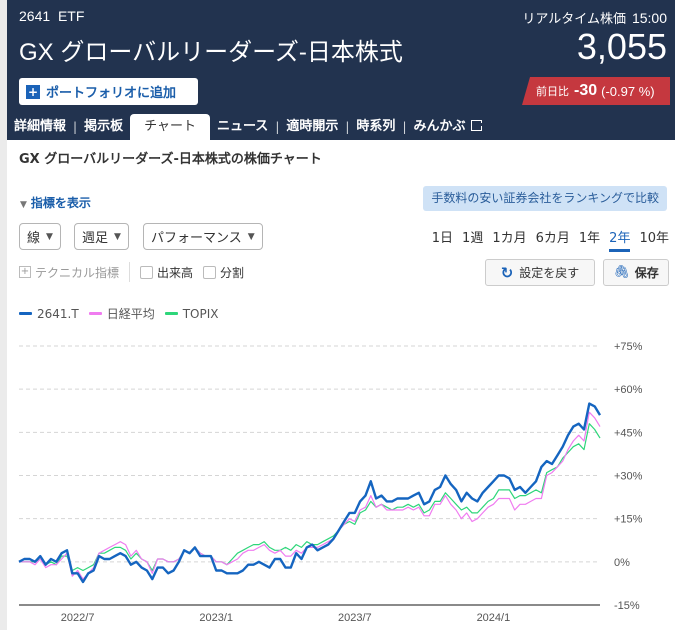 This screenshot has height=630, width=675. I want to click on range-selector: 1日 1週 1カ月 6カ月 1年 2年 10年, so click(550, 239).